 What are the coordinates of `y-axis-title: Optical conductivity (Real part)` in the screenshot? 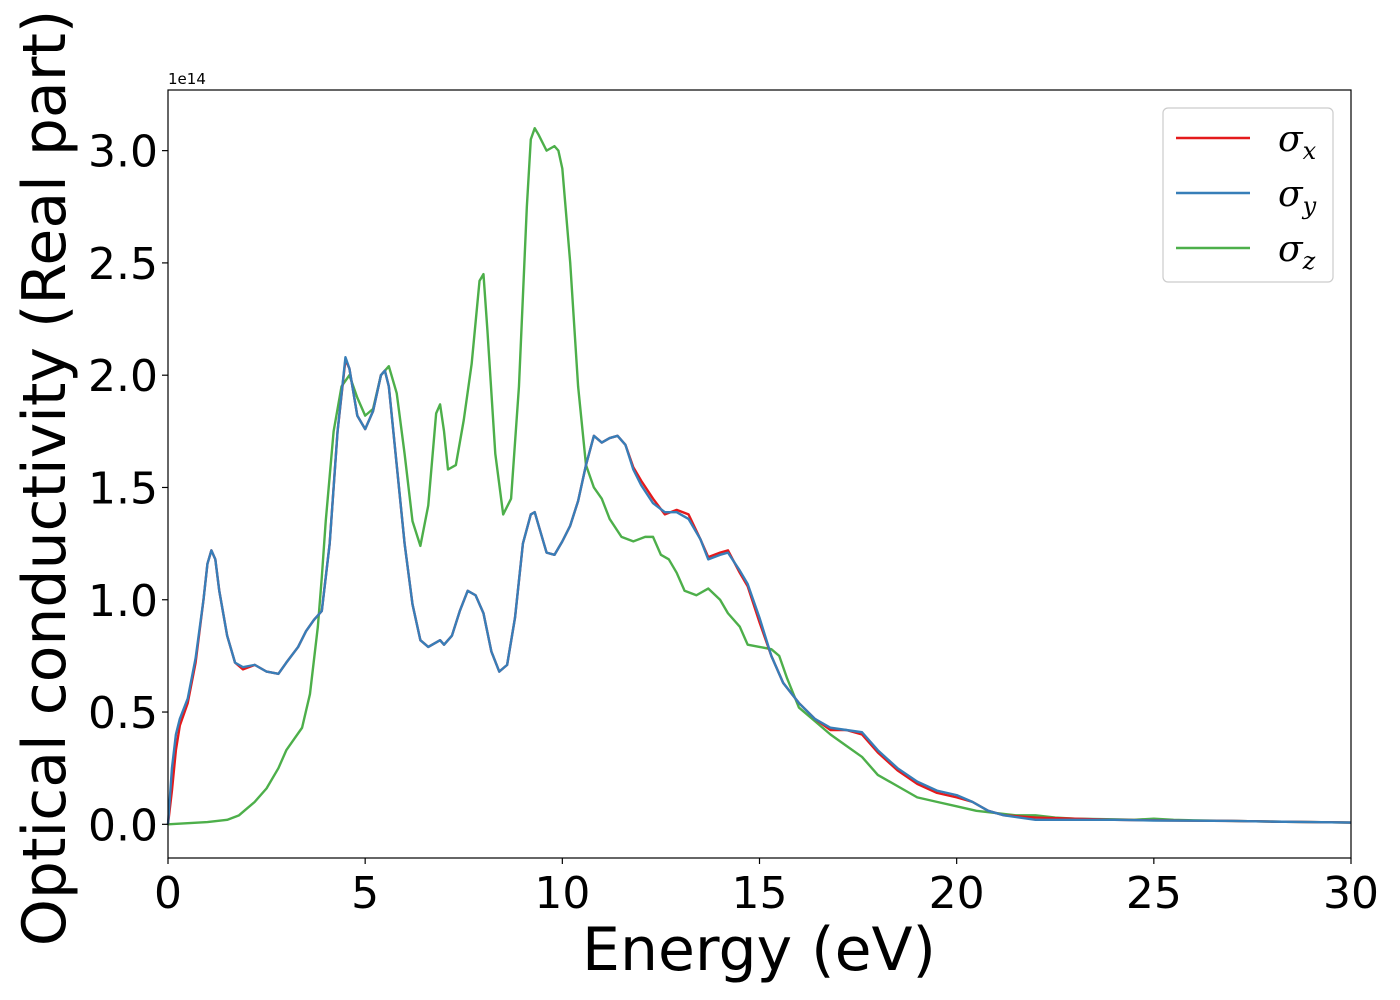 It's located at (45, 478).